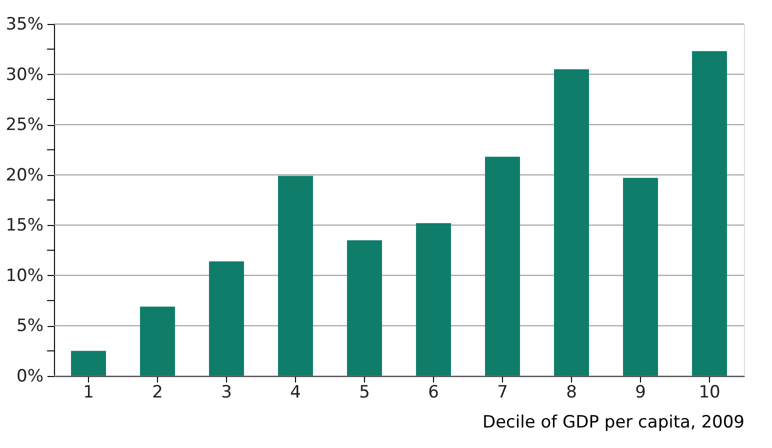 The height and width of the screenshot is (448, 772). Describe the element at coordinates (25, 24) in the screenshot. I see `y-tick-label: 35%` at that location.